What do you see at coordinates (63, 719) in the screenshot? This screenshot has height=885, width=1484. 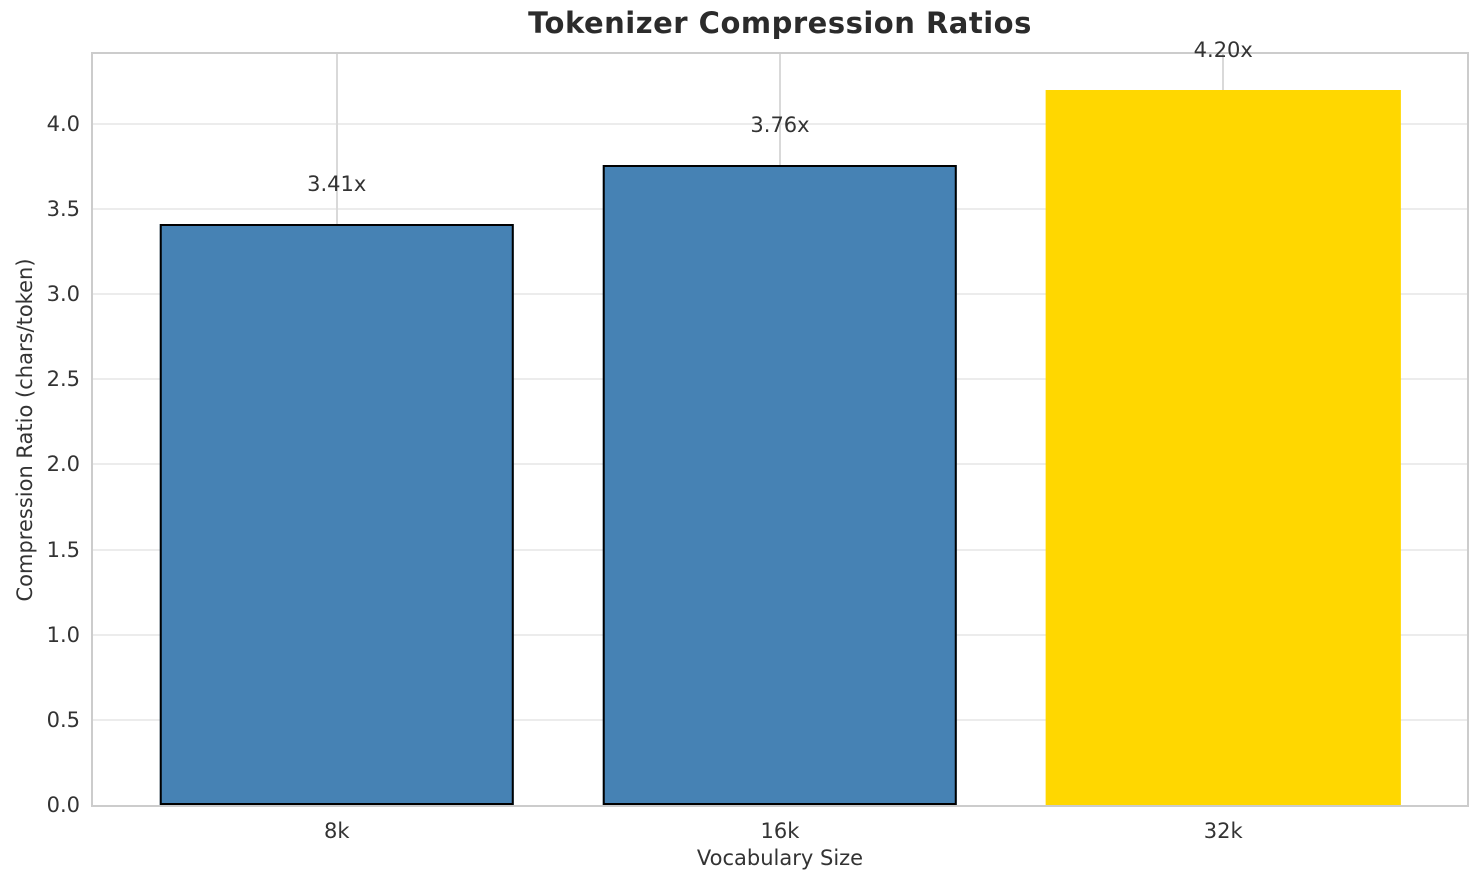 I see `y-tick-label: 0.5` at bounding box center [63, 719].